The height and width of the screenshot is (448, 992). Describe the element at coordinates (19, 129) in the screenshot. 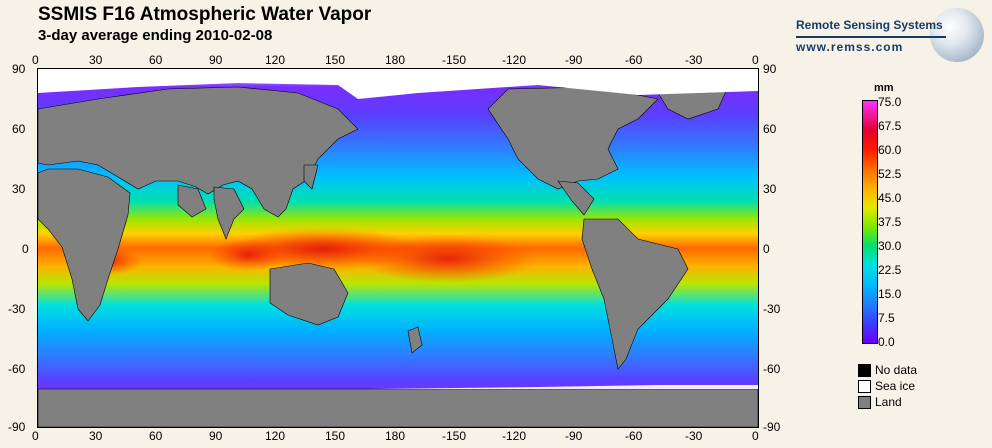

I see `lat-left-label: 60` at that location.